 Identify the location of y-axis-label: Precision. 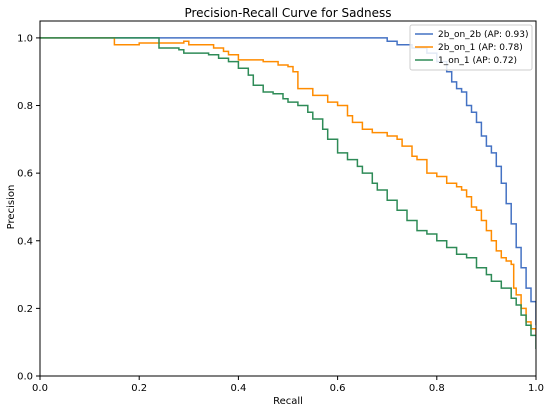
(11, 207).